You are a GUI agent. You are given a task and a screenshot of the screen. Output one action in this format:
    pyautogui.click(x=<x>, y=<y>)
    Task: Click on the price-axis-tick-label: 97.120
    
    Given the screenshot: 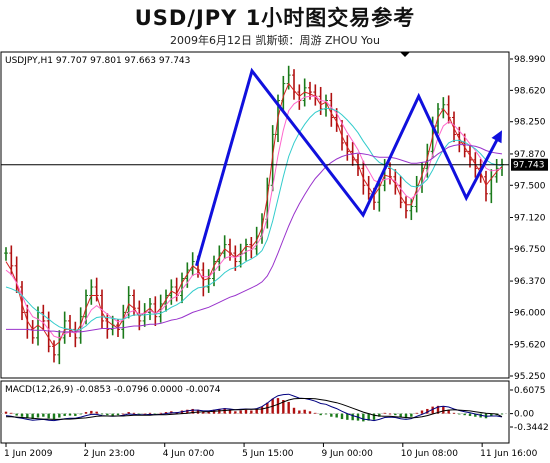 What is the action you would take?
    pyautogui.click(x=530, y=219)
    